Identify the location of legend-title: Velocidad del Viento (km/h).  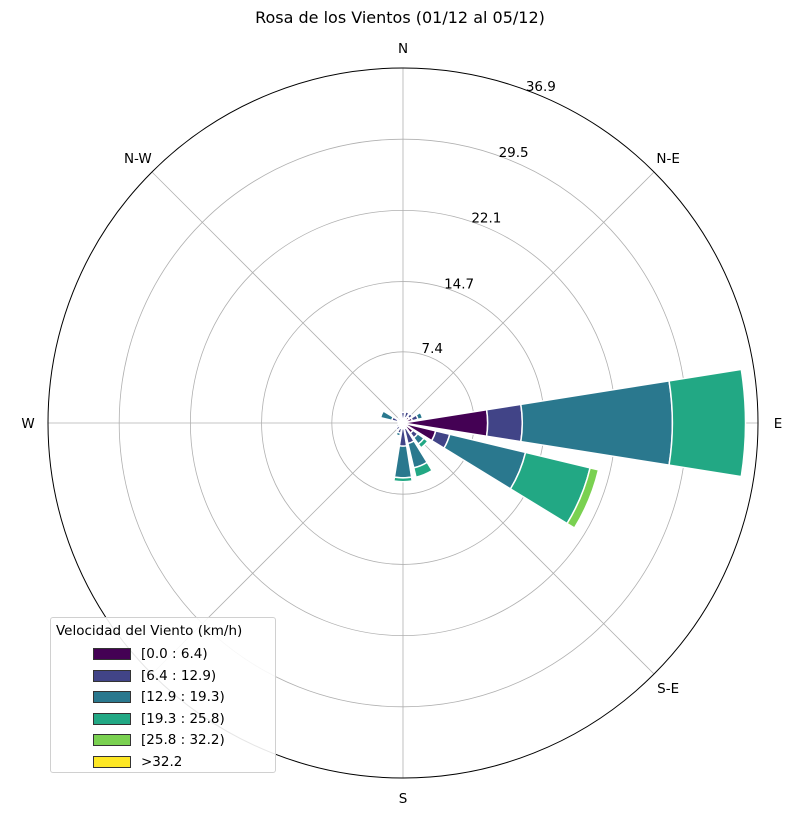
(149, 631).